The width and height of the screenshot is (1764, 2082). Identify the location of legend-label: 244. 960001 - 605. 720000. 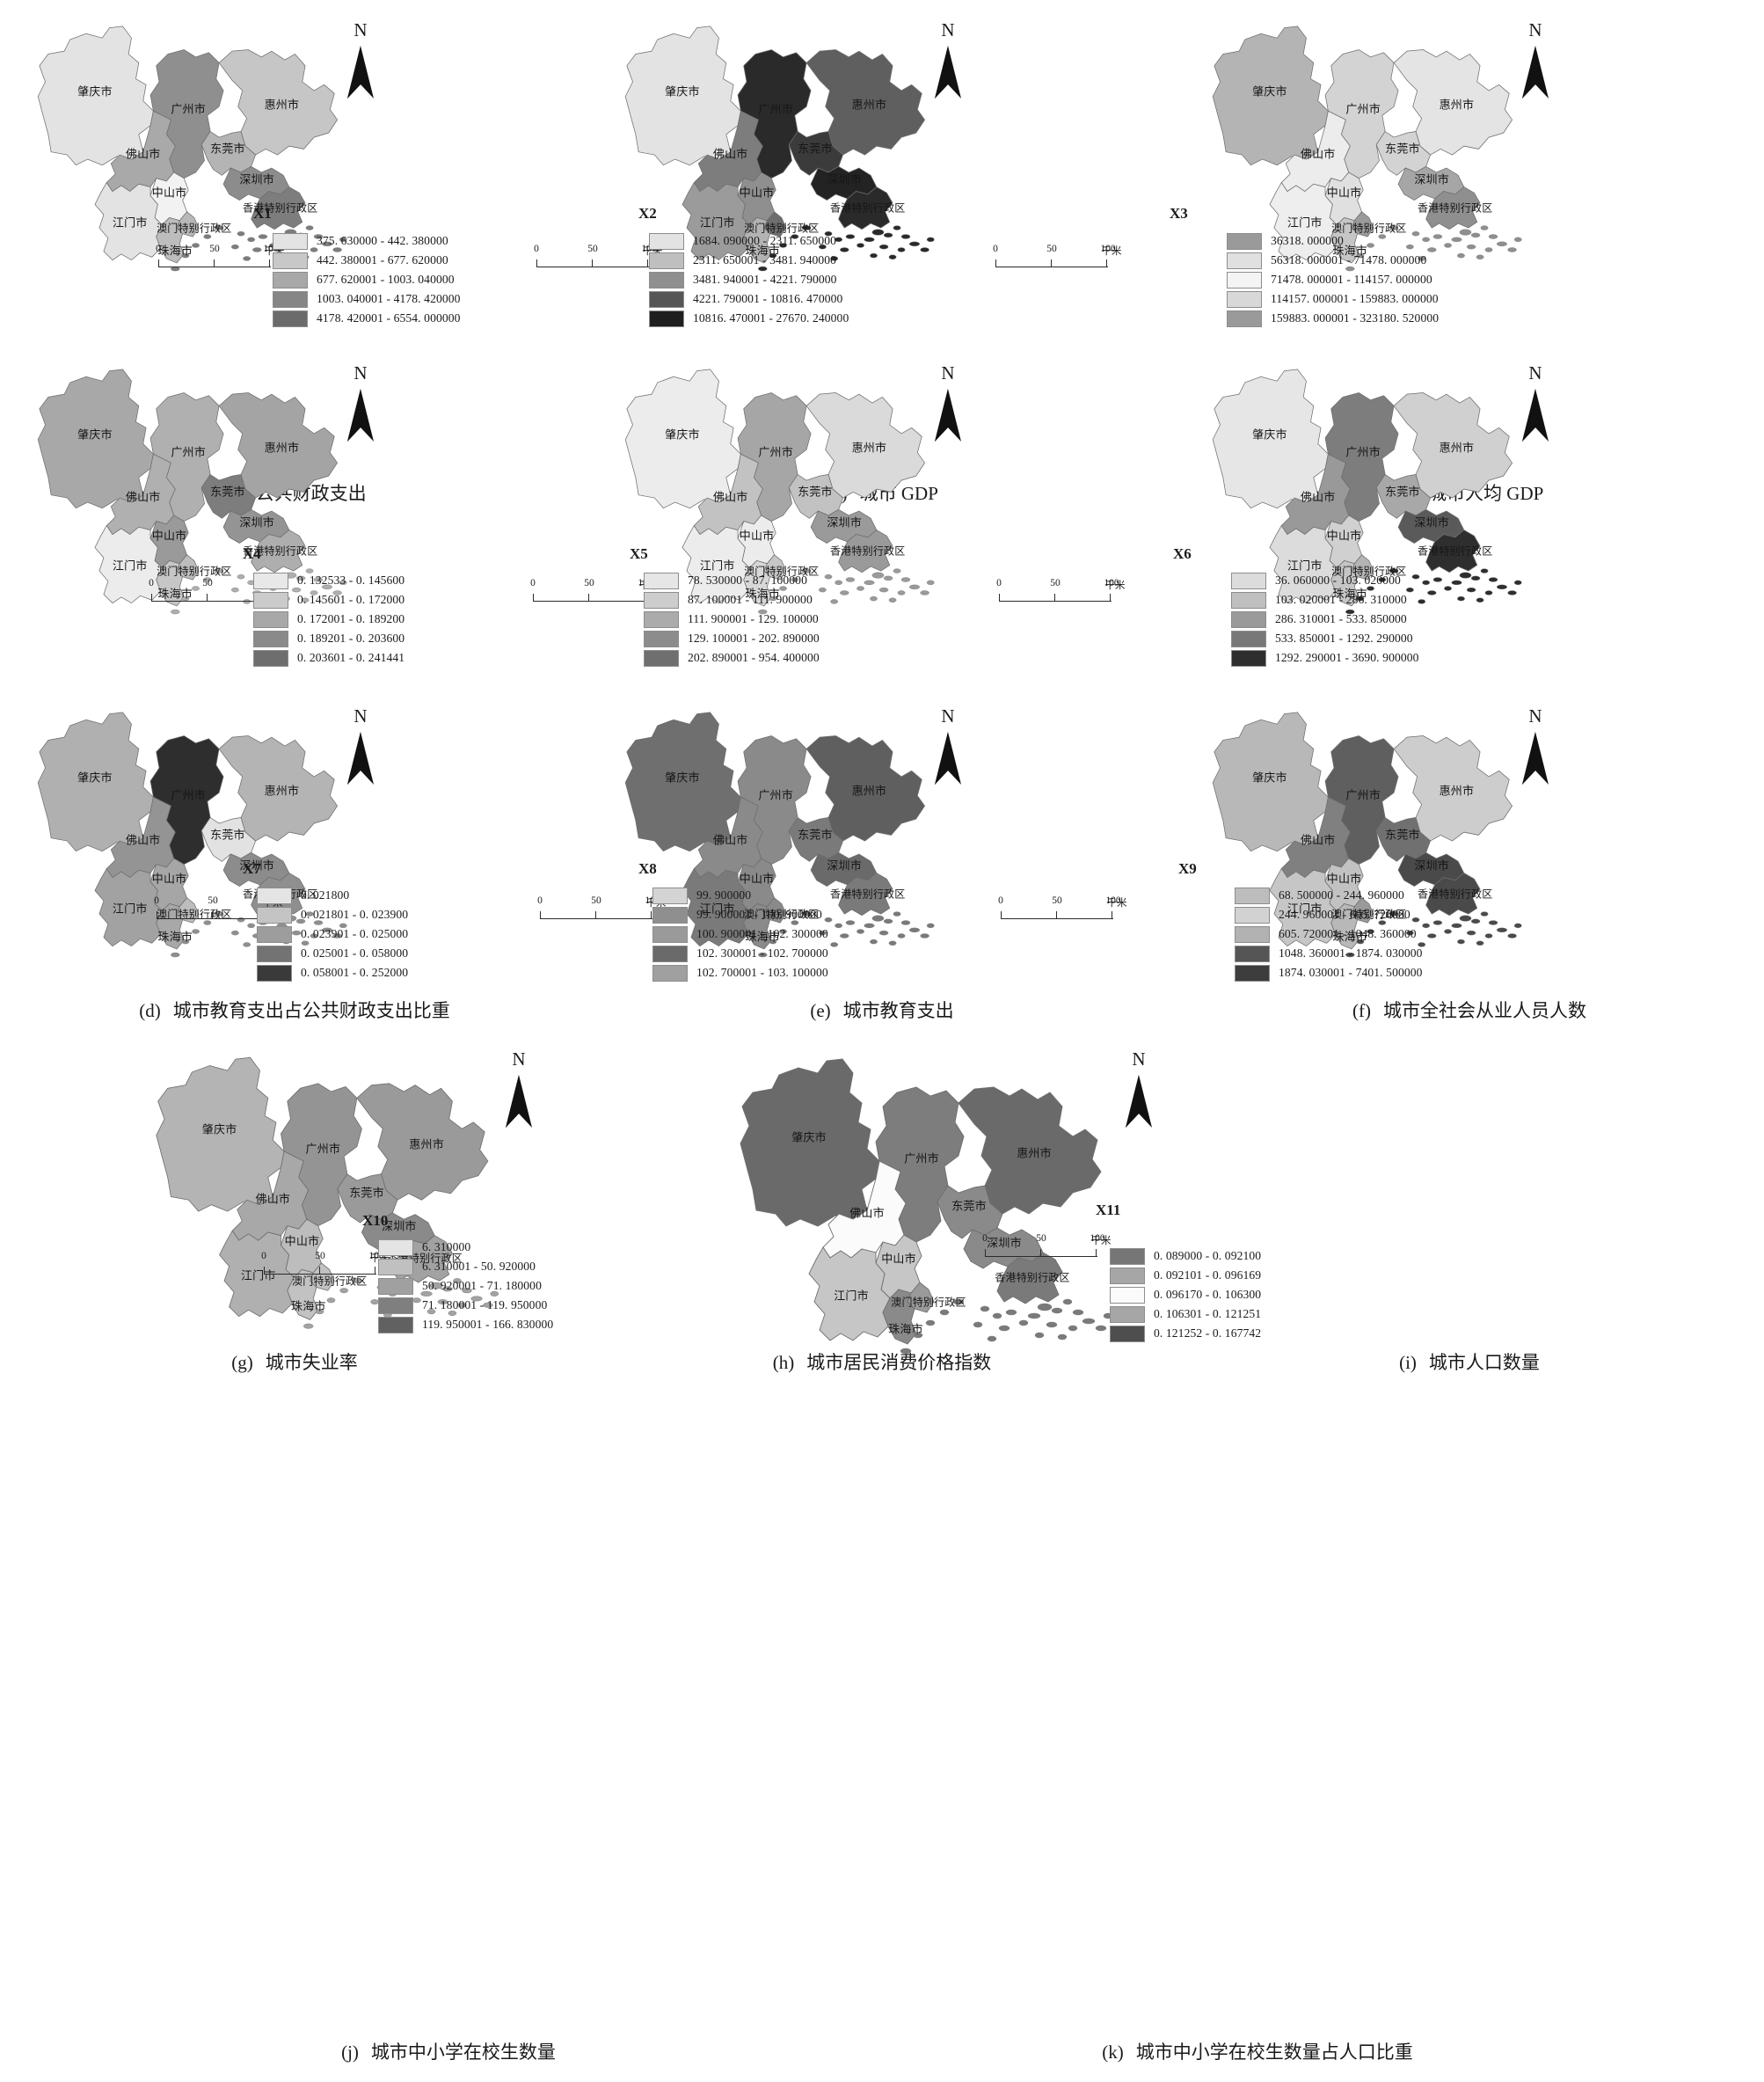
(1344, 914).